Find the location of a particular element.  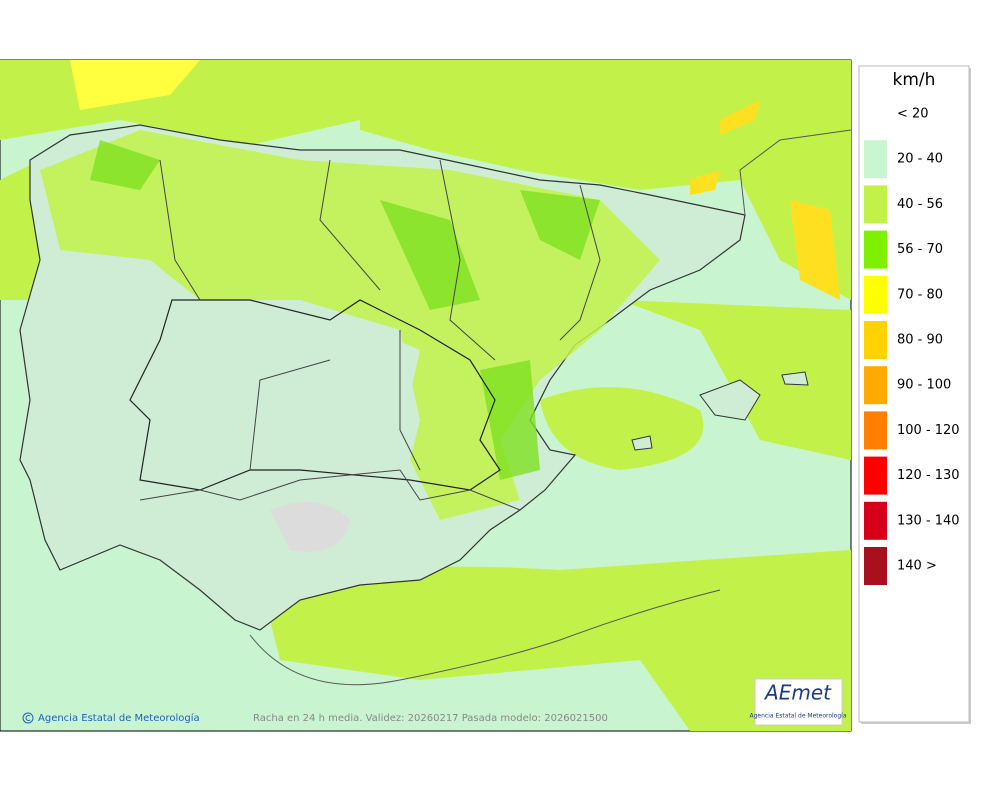

mallorca is located at coordinates (730, 400).